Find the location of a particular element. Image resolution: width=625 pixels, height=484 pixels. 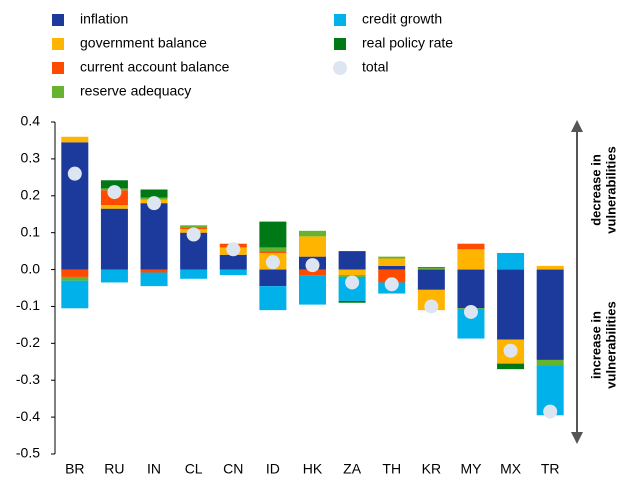

legend-label: government balance is located at coordinates (143, 43).